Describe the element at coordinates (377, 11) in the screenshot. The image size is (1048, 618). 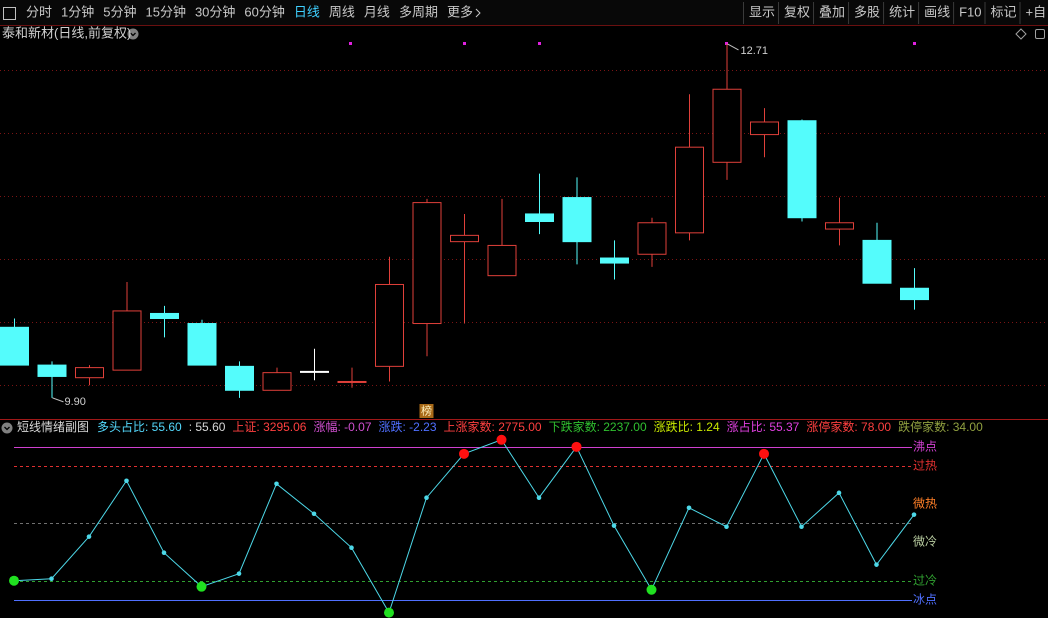
I see `period-tab: 月线` at that location.